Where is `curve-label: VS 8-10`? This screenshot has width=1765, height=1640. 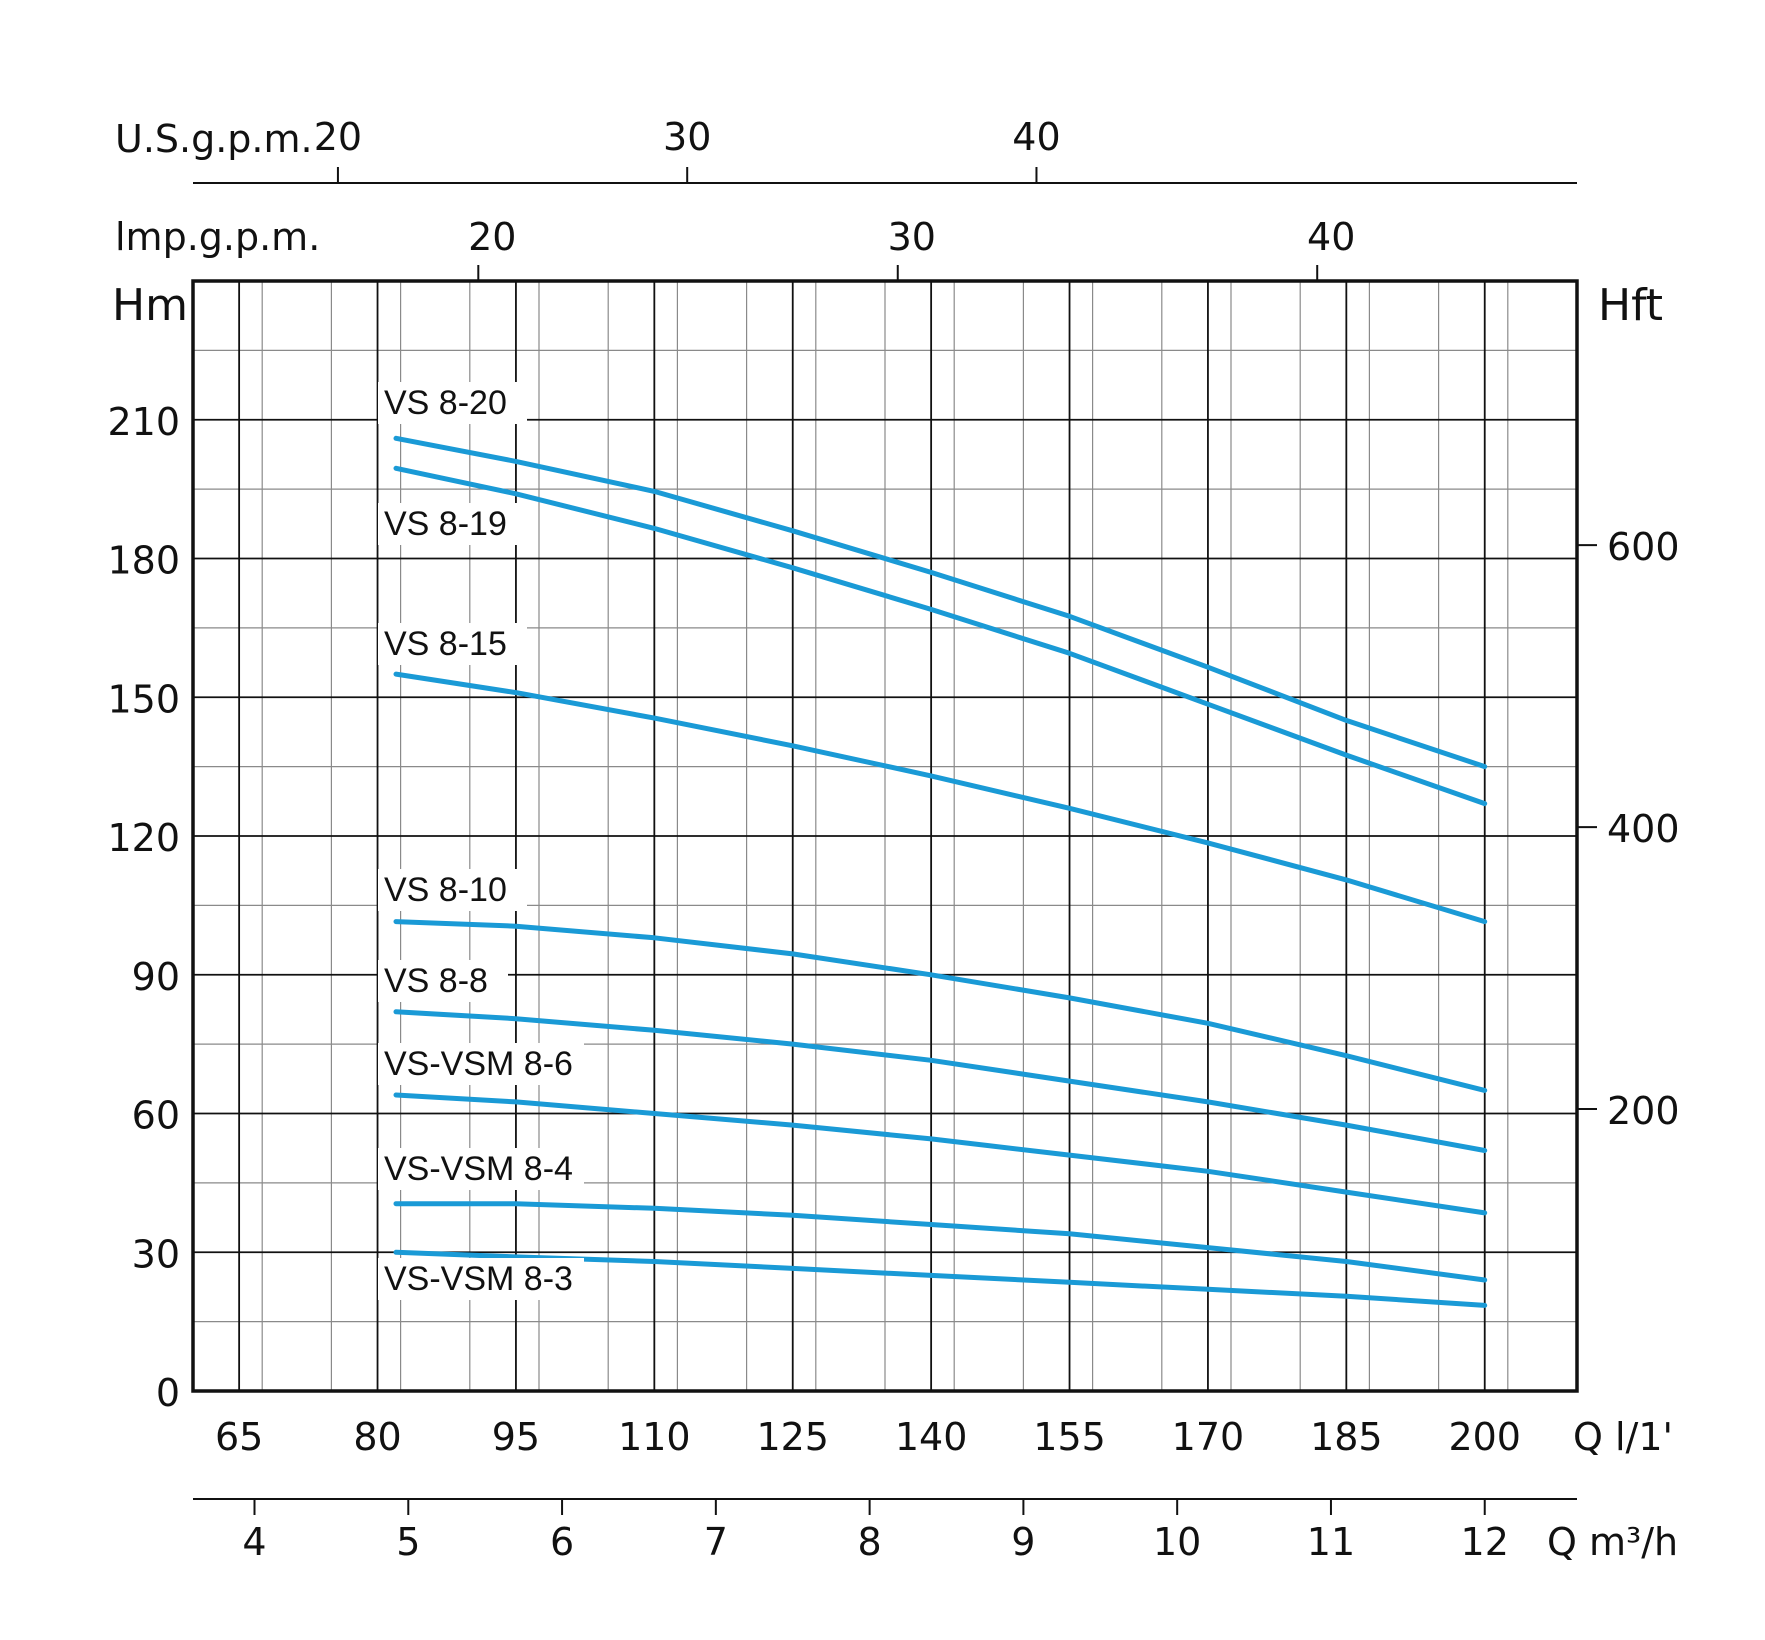 curve-label: VS 8-10 is located at coordinates (445, 890).